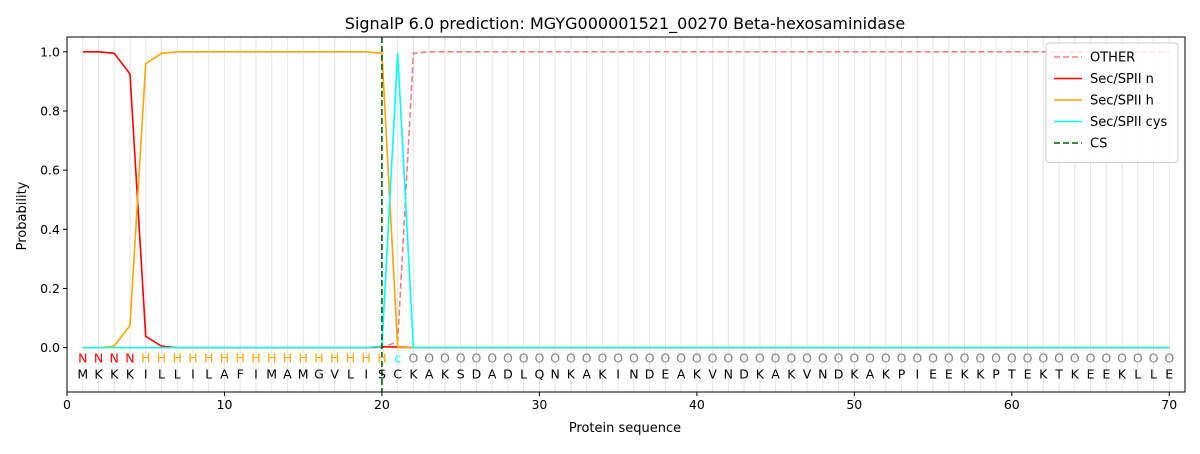 The image size is (1200, 454). Describe the element at coordinates (382, 374) in the screenshot. I see `residue-label: S` at that location.